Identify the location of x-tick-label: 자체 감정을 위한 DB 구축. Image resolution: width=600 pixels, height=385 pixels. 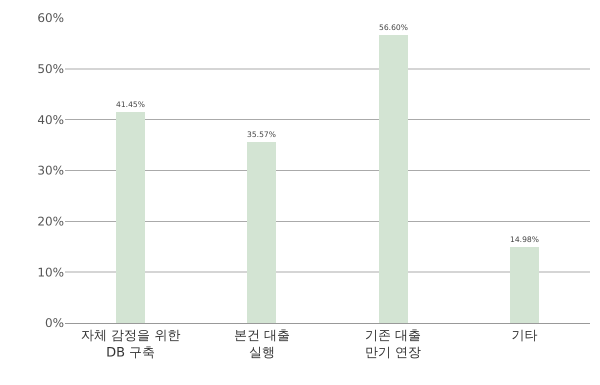
(130, 344).